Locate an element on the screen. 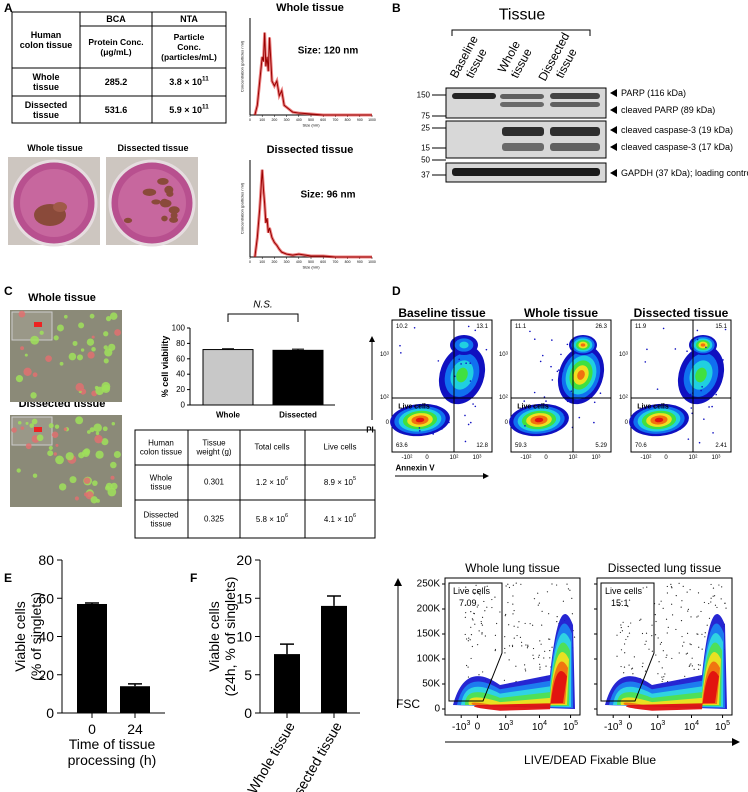 This screenshot has height=792, width=748. density is located at coordinates (668, 669).